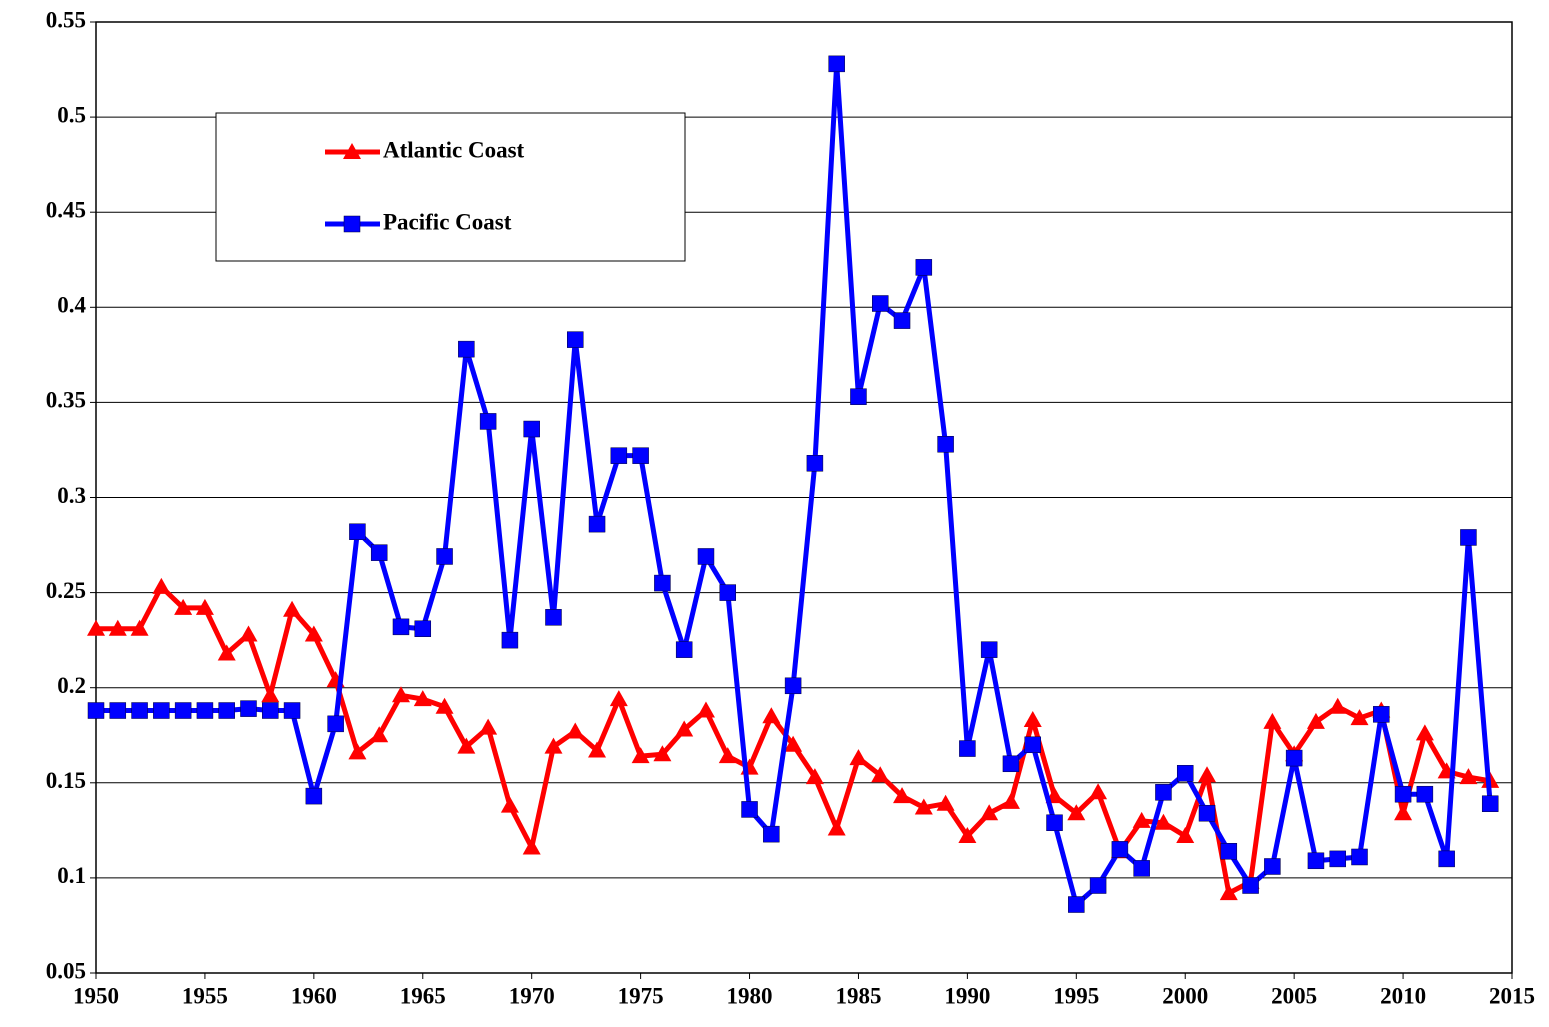  What do you see at coordinates (66, 970) in the screenshot?
I see `y-tick-label: 0.05` at bounding box center [66, 970].